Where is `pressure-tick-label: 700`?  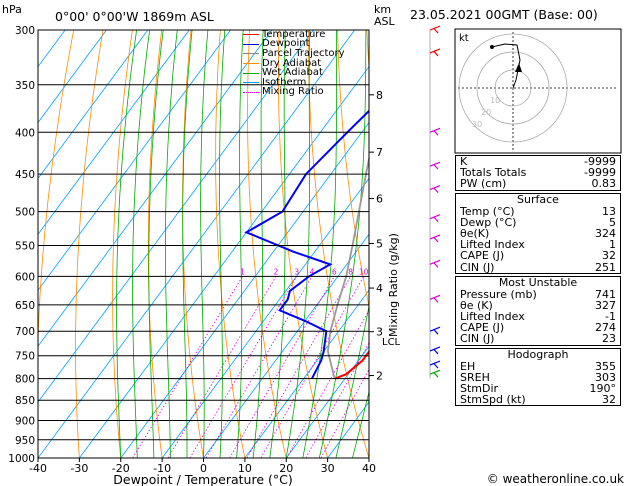 pressure-tick-label: 700 is located at coordinates (25, 332).